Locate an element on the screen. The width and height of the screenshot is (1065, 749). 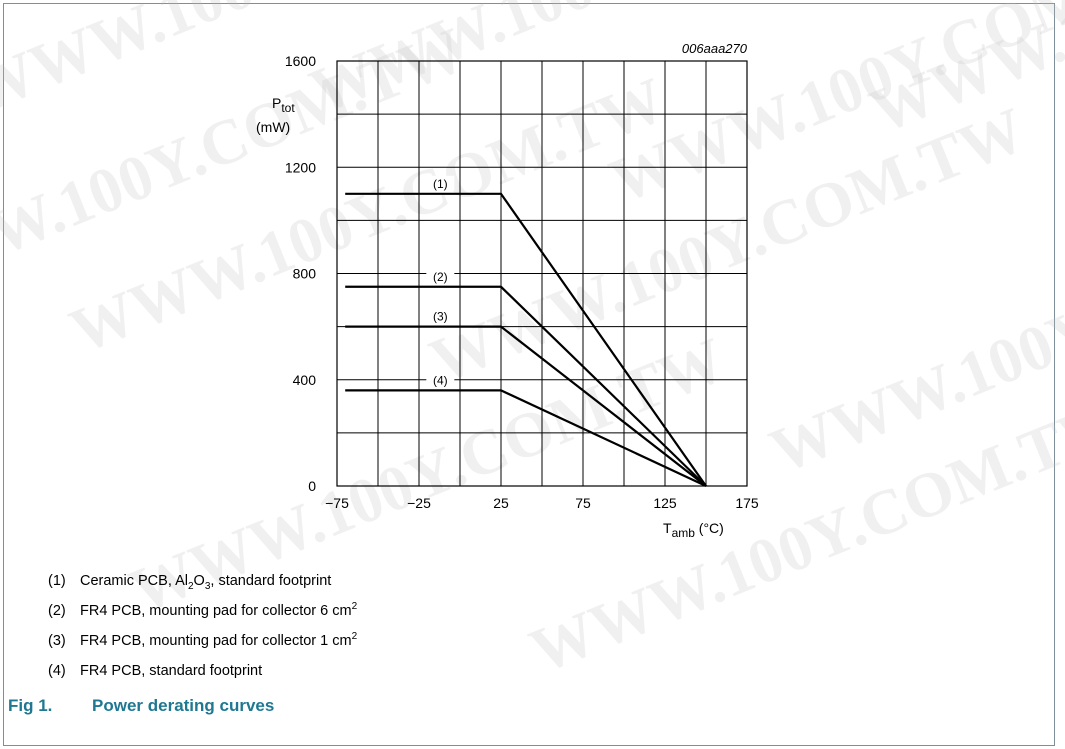
legend-number: (1) is located at coordinates (57, 581).